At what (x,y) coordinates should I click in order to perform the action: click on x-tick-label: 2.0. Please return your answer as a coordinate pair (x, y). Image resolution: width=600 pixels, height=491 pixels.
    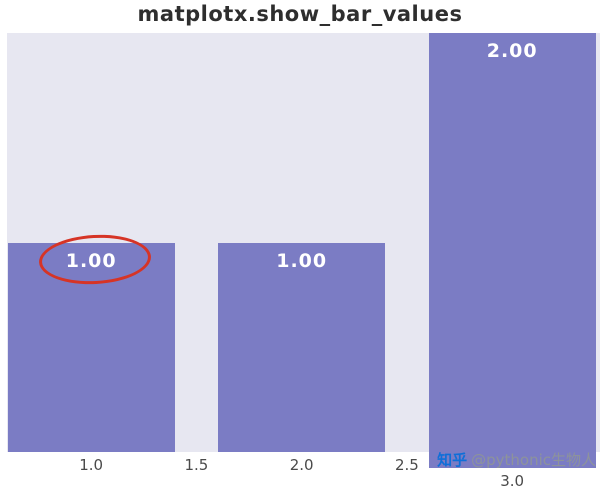
    Looking at the image, I should click on (301, 465).